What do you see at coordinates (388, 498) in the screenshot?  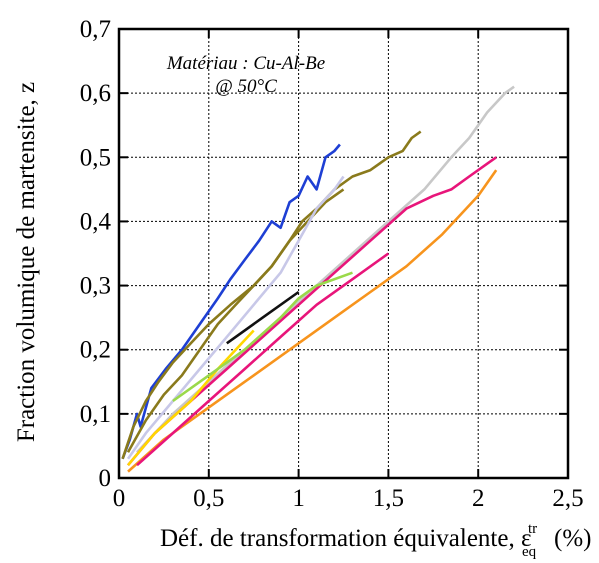 I see `x-tick-label: 1,5` at bounding box center [388, 498].